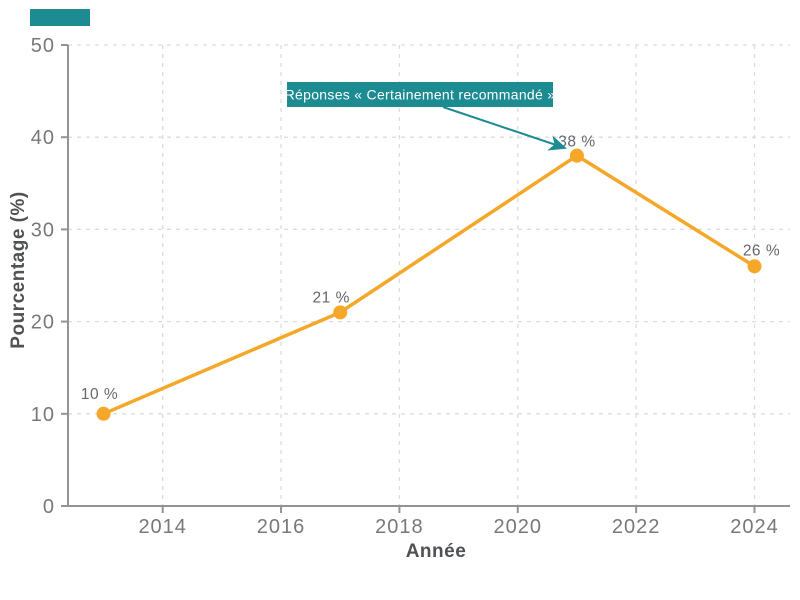 The width and height of the screenshot is (800, 600). Describe the element at coordinates (49, 507) in the screenshot. I see `y-tick-label: 0` at that location.